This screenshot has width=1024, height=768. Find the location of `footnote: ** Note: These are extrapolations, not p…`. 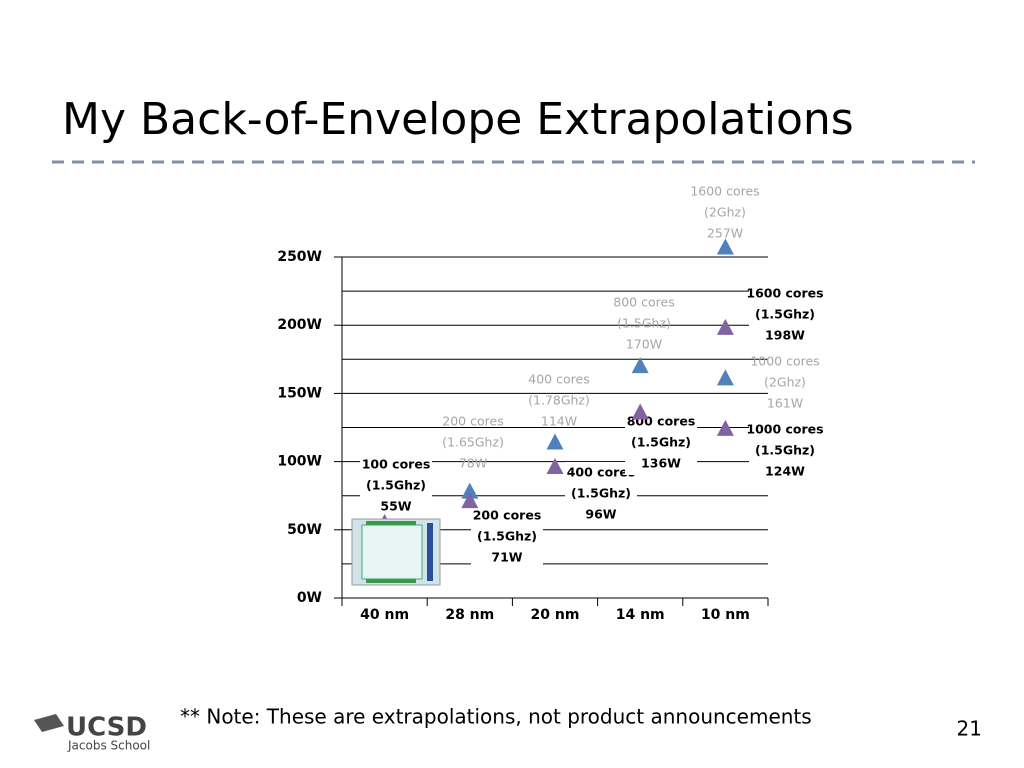

footnote: ** Note: These are extrapolations, not p… is located at coordinates (496, 717).